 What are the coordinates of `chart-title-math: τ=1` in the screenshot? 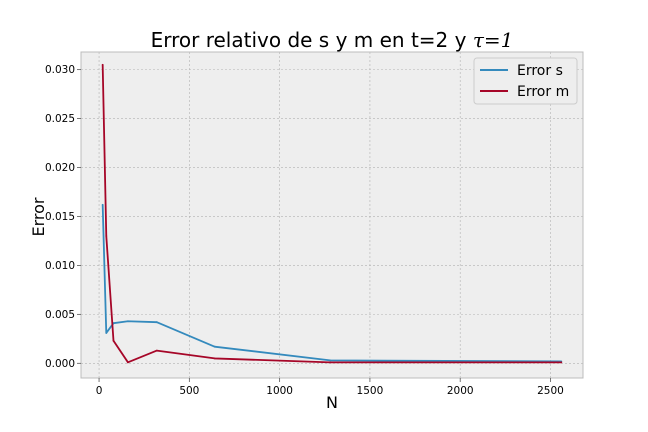 It's located at (493, 40).